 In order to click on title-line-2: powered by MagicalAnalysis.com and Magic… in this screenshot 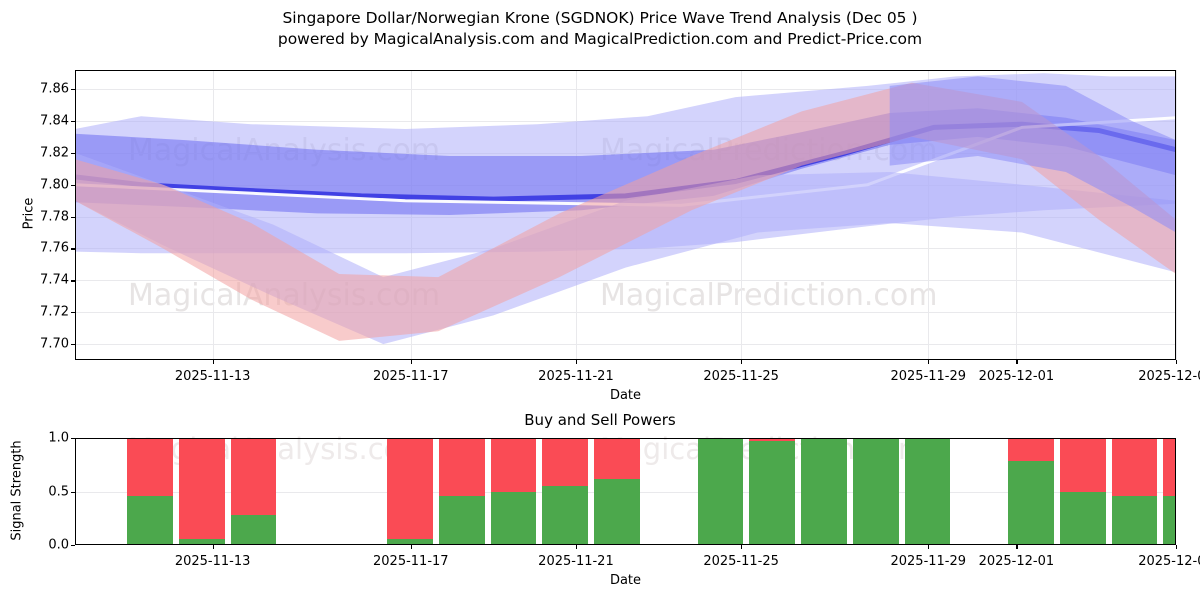, I will do `click(600, 39)`.